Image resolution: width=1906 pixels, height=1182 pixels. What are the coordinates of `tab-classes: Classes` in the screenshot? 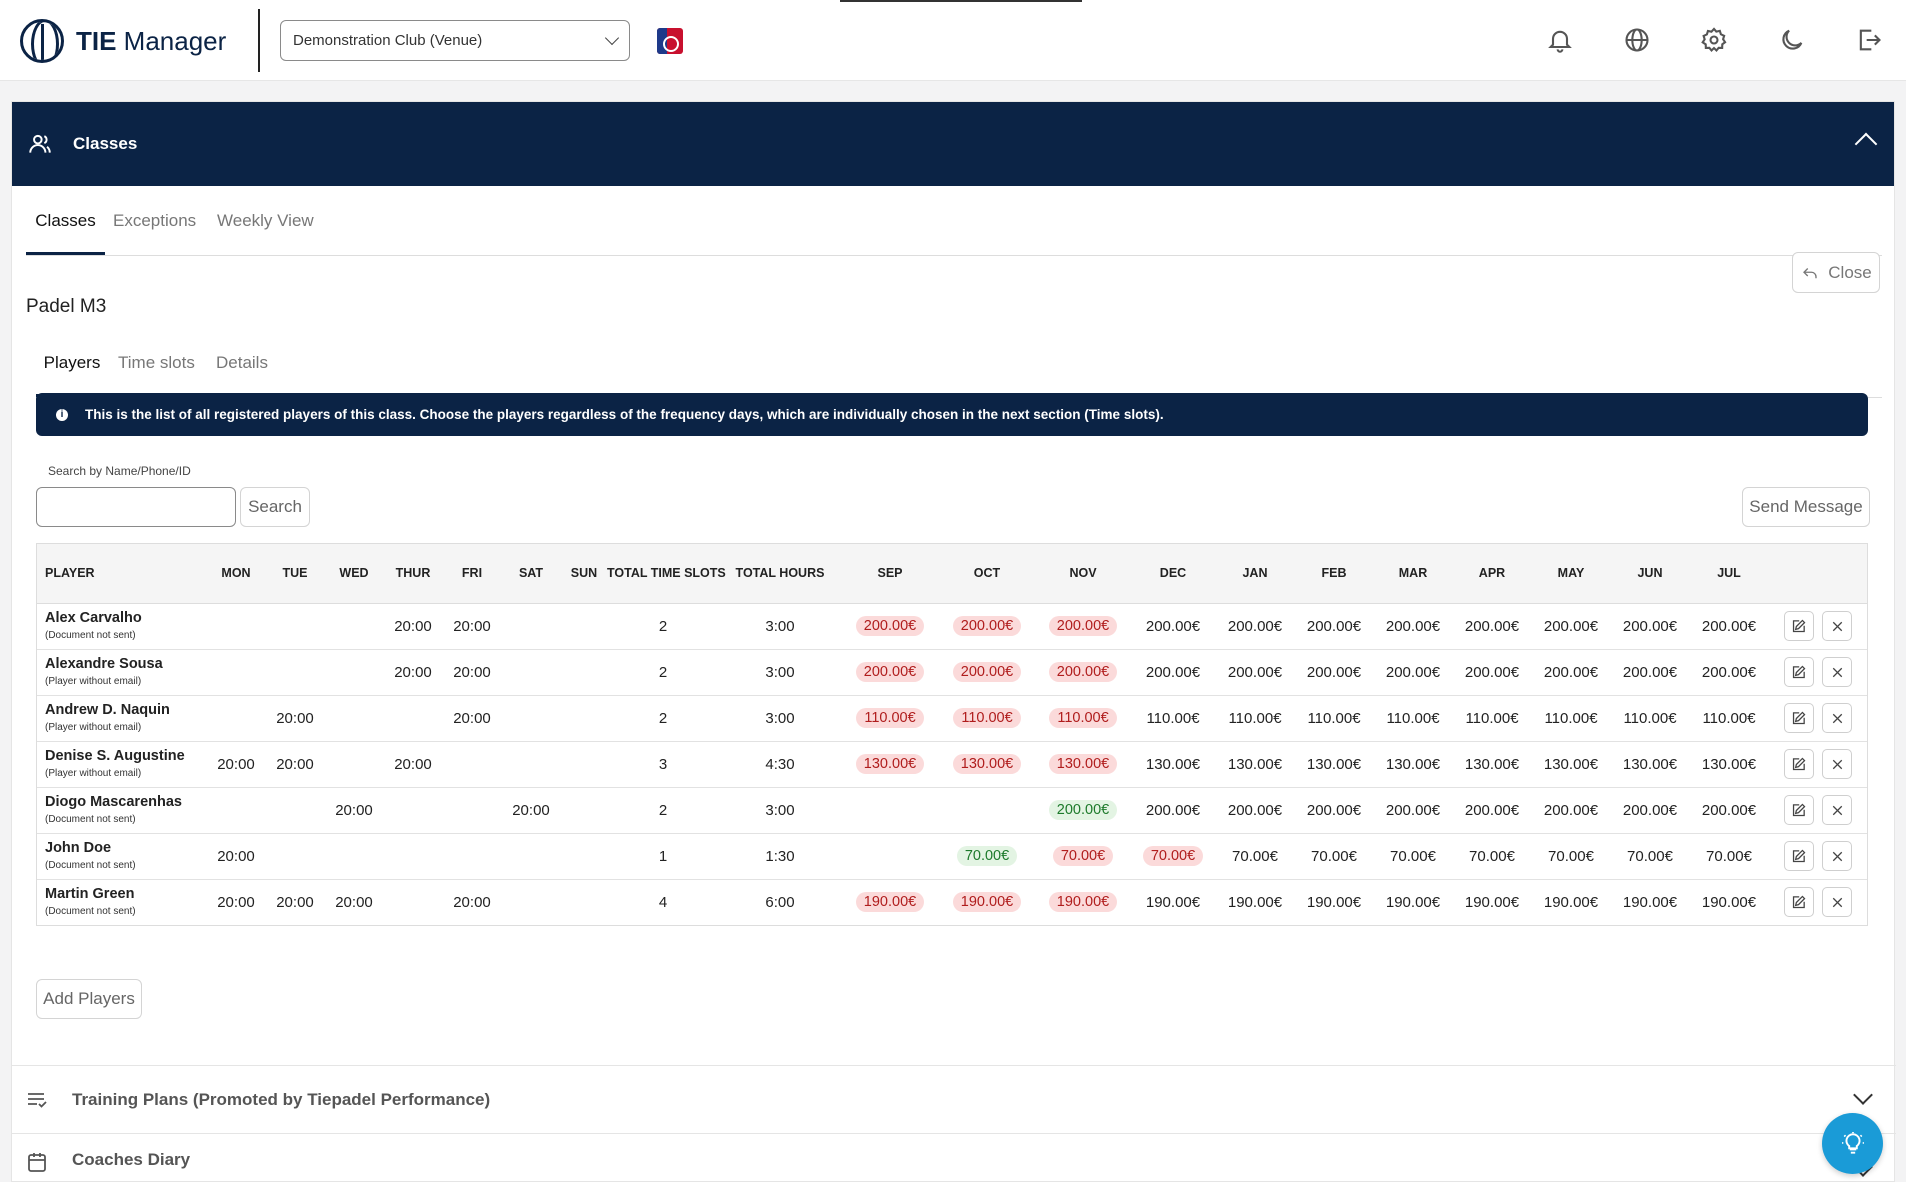 It's located at (65, 233).